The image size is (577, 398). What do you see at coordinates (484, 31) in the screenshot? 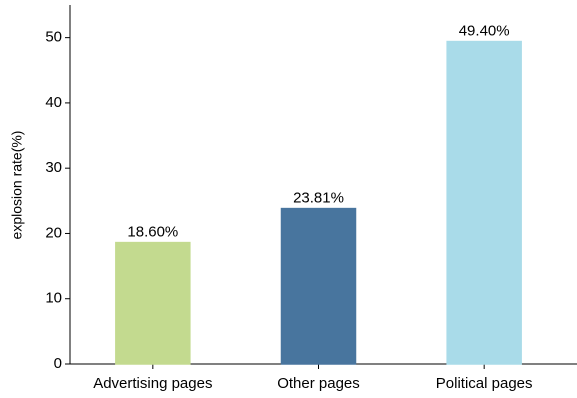
I see `value-label: 49.40%` at bounding box center [484, 31].